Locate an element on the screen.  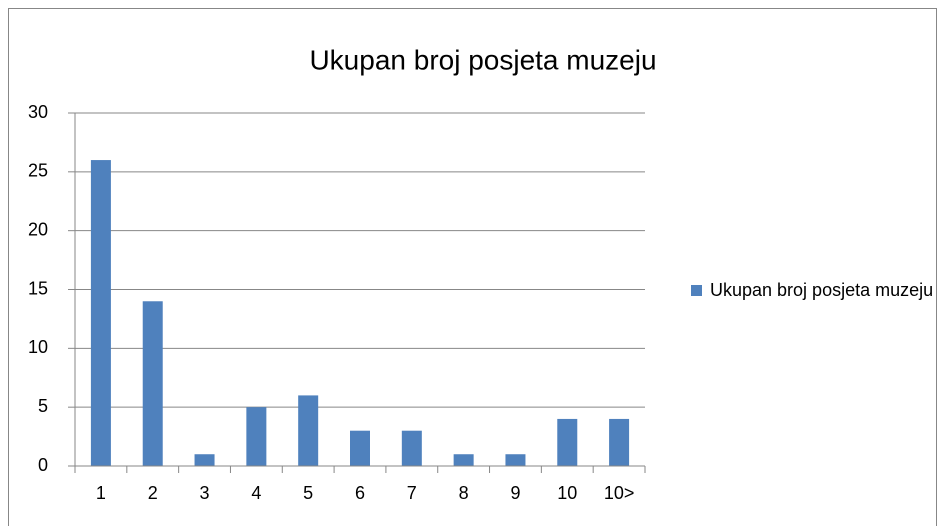
y-tick-label: 10 is located at coordinates (38, 347).